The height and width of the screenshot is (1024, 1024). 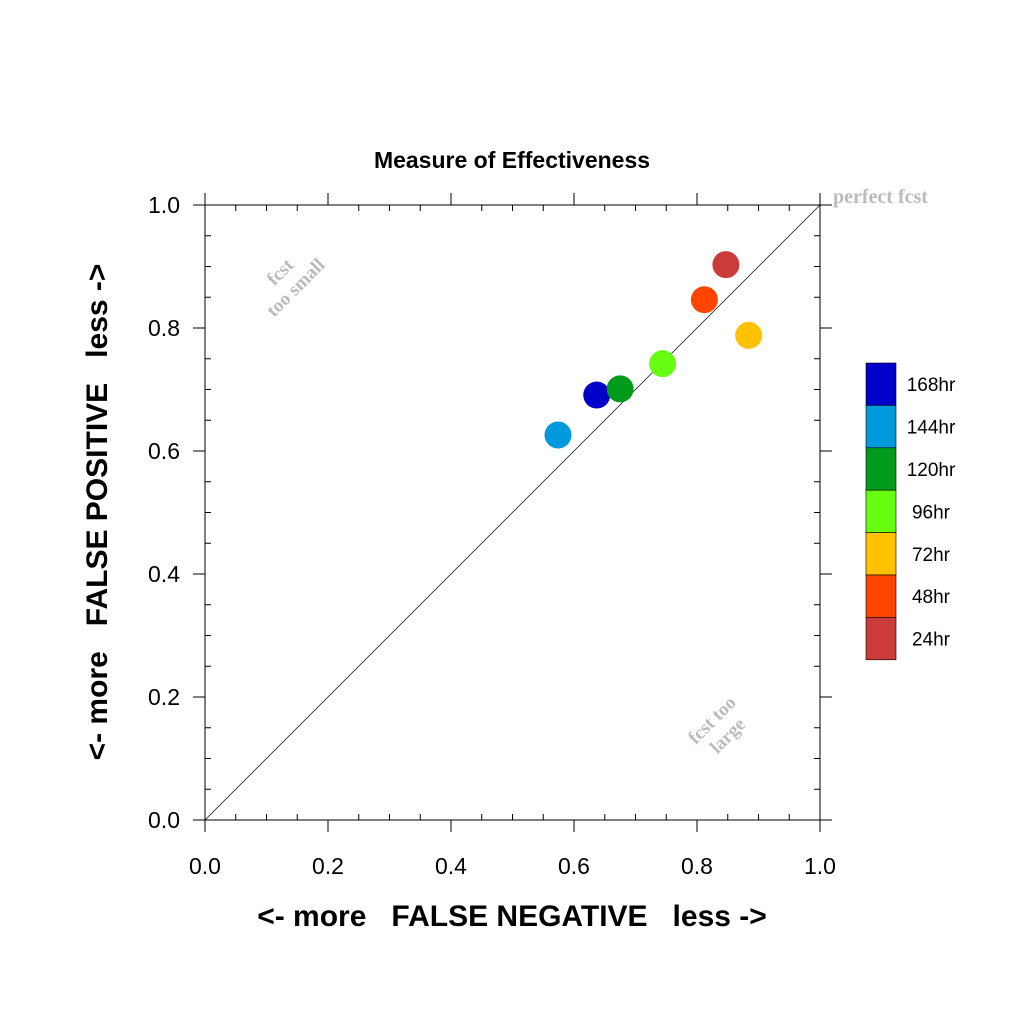 I want to click on data-point-48hr, so click(x=704, y=300).